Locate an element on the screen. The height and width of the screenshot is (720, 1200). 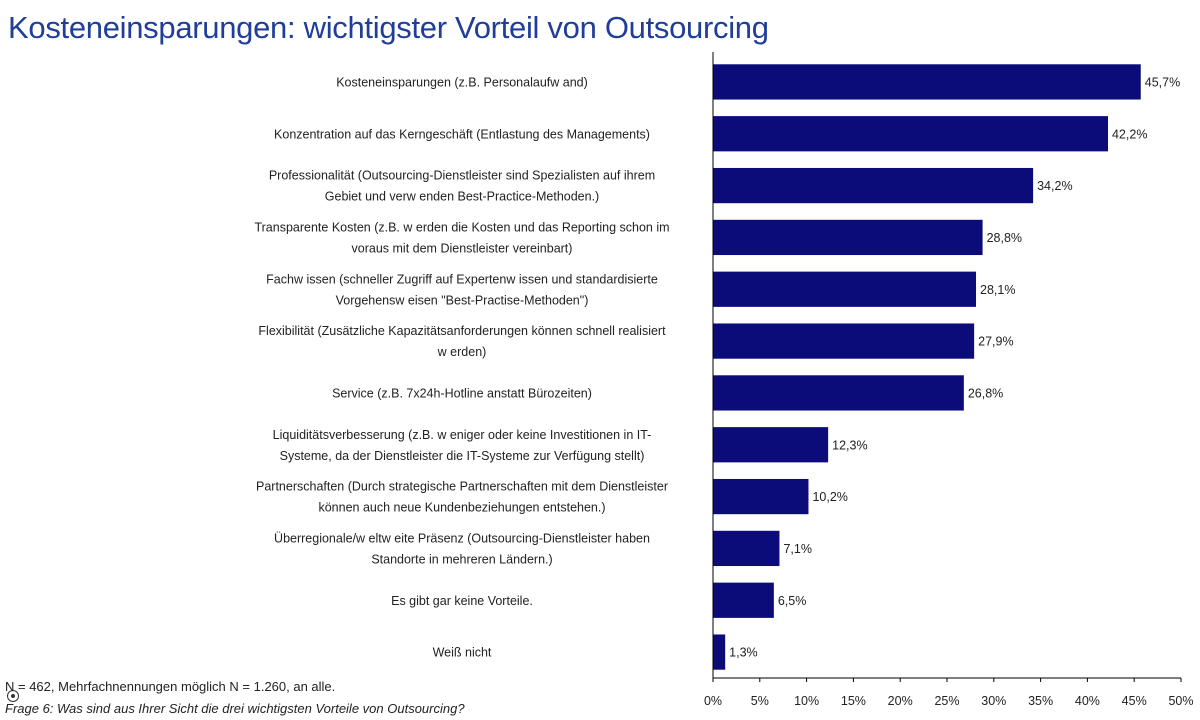
x-tick-label: 10% is located at coordinates (806, 701).